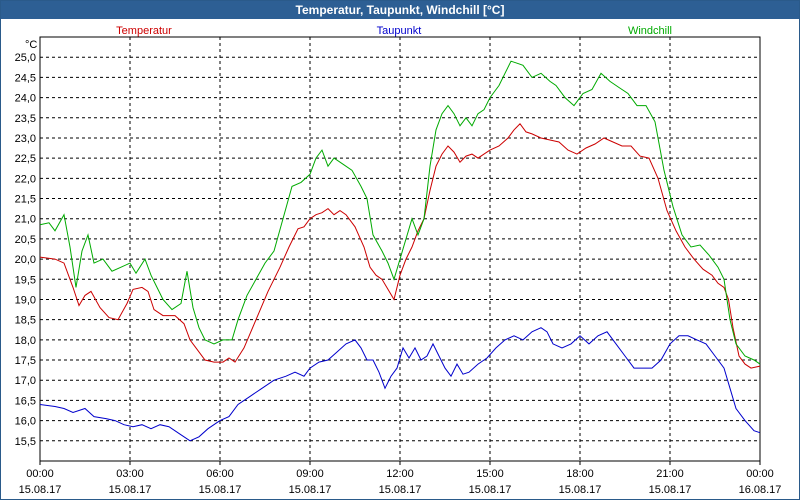 This screenshot has width=800, height=500. Describe the element at coordinates (31, 45) in the screenshot. I see `y-axis-label: °C` at that location.